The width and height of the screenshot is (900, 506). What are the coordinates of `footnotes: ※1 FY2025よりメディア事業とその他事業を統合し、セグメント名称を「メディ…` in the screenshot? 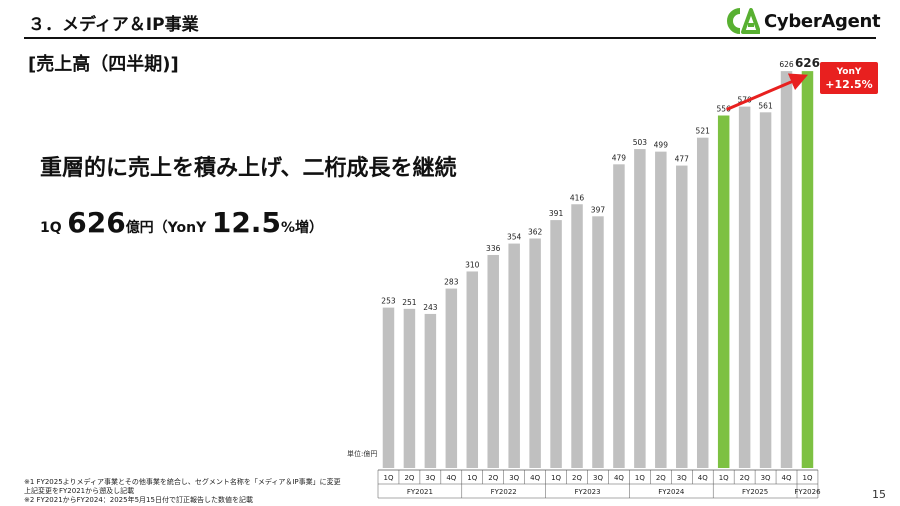 It's located at (182, 491).